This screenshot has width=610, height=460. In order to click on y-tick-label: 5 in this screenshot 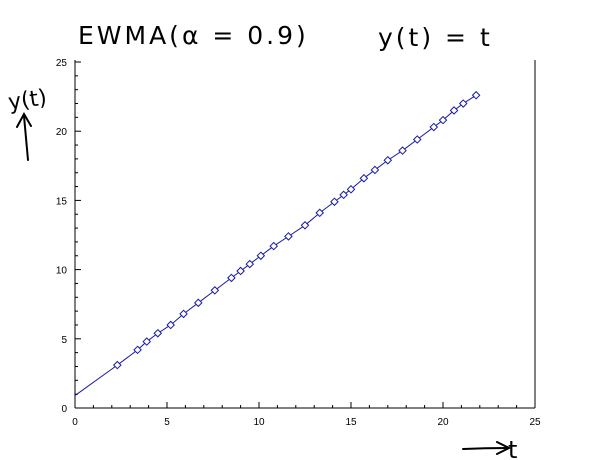, I will do `click(64, 340)`.